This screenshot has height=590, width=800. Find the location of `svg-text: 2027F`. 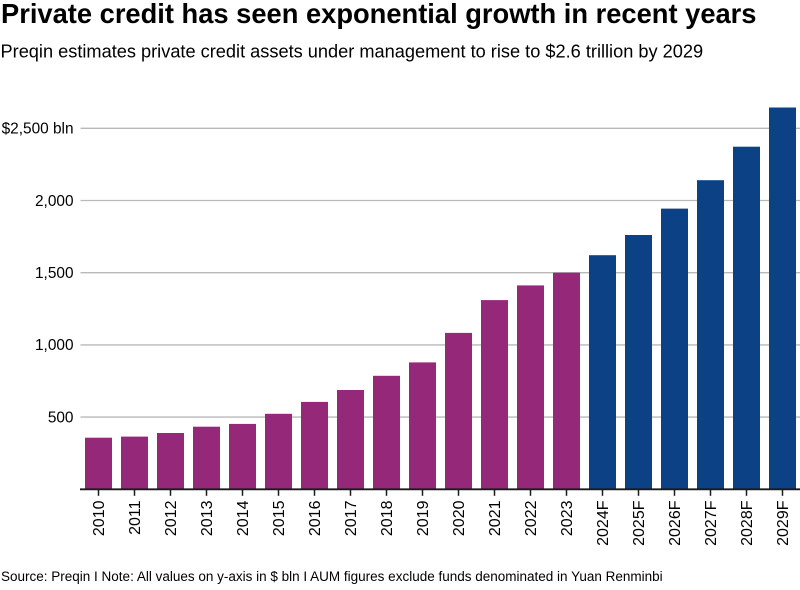

svg-text: 2027F is located at coordinates (711, 523).